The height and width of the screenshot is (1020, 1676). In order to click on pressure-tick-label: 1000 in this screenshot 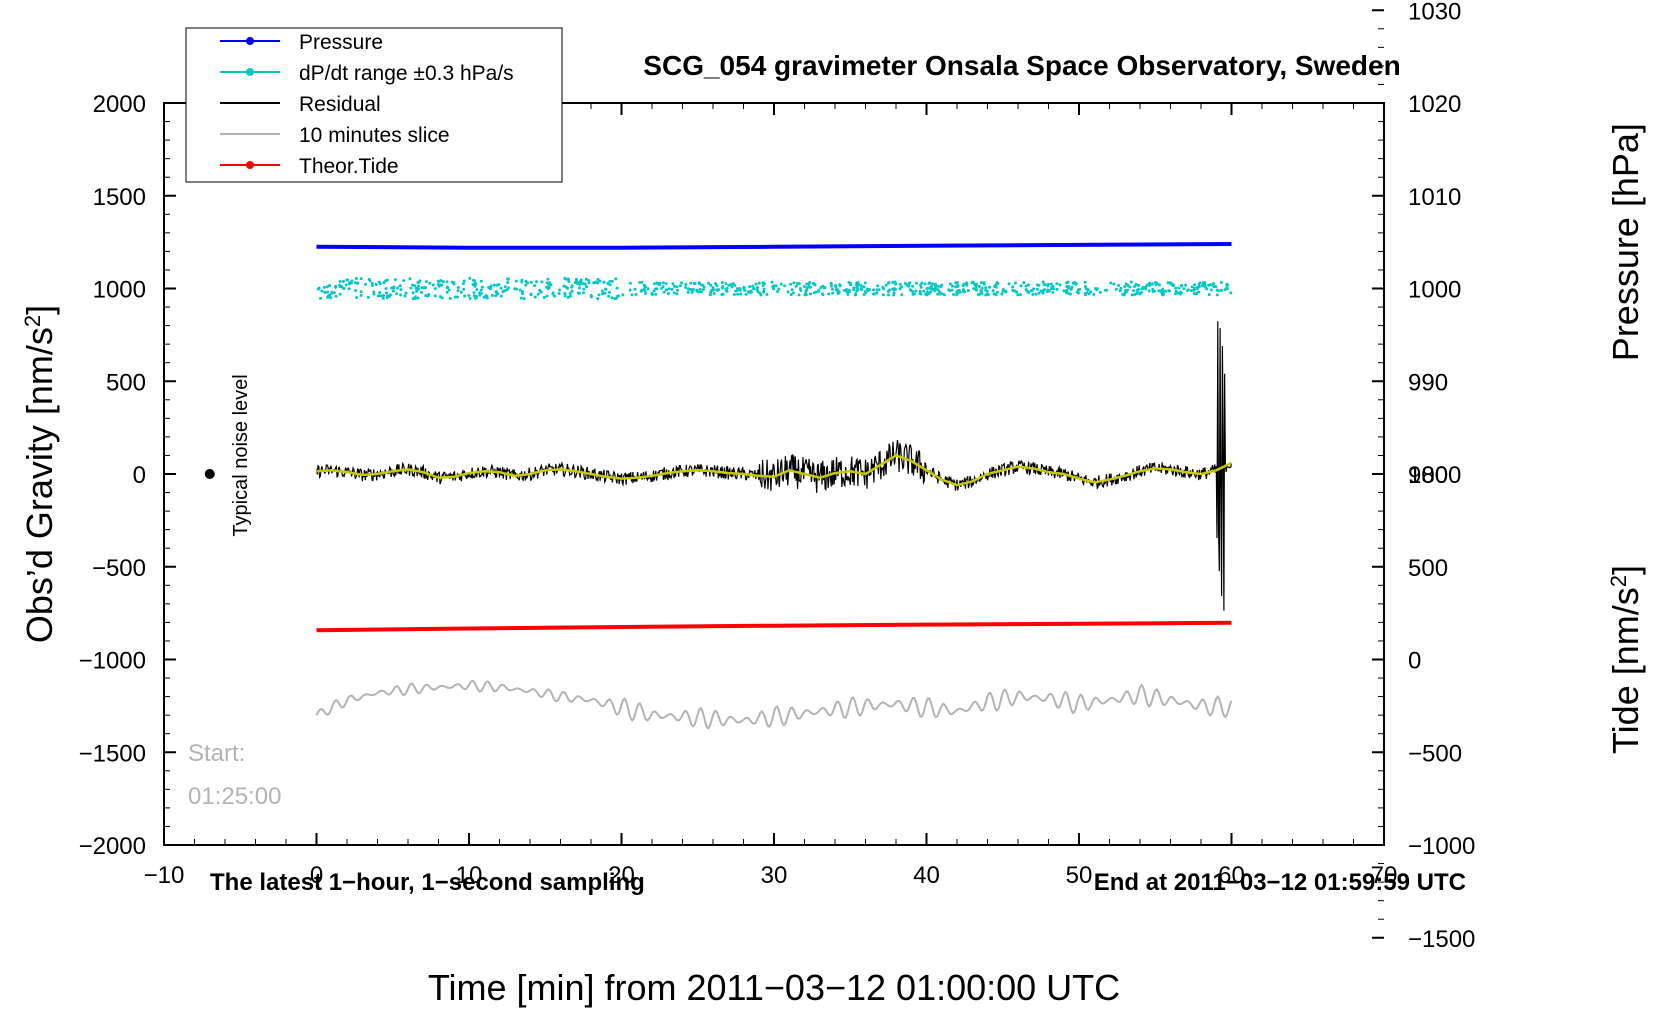, I will do `click(1434, 290)`.